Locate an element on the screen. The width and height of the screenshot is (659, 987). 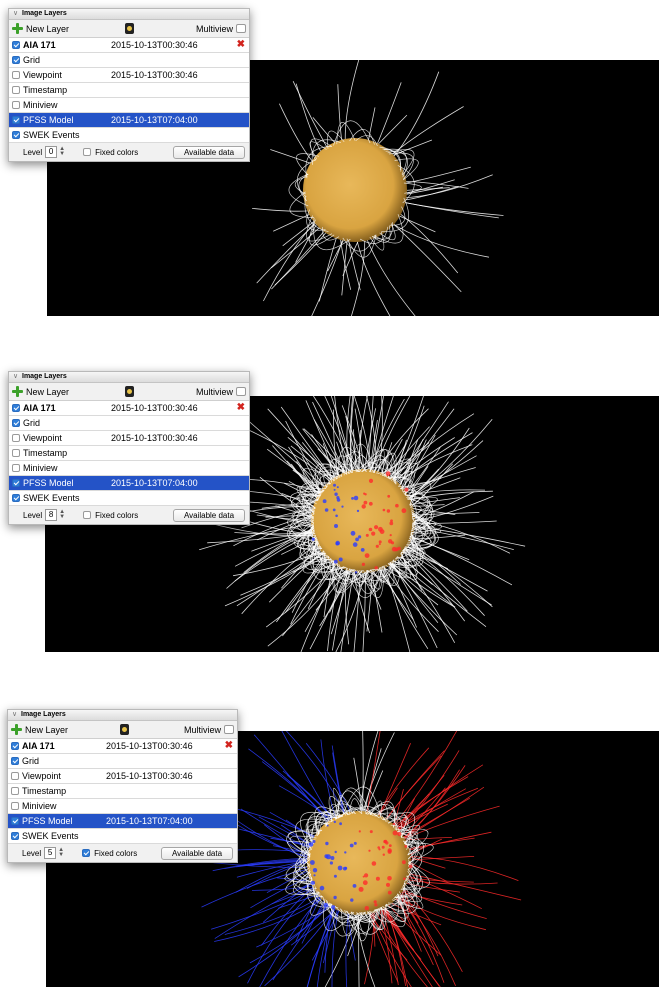
pfss-options: Level 5 ▲ ▼ Fixed colors Available data is located at coordinates (122, 853).